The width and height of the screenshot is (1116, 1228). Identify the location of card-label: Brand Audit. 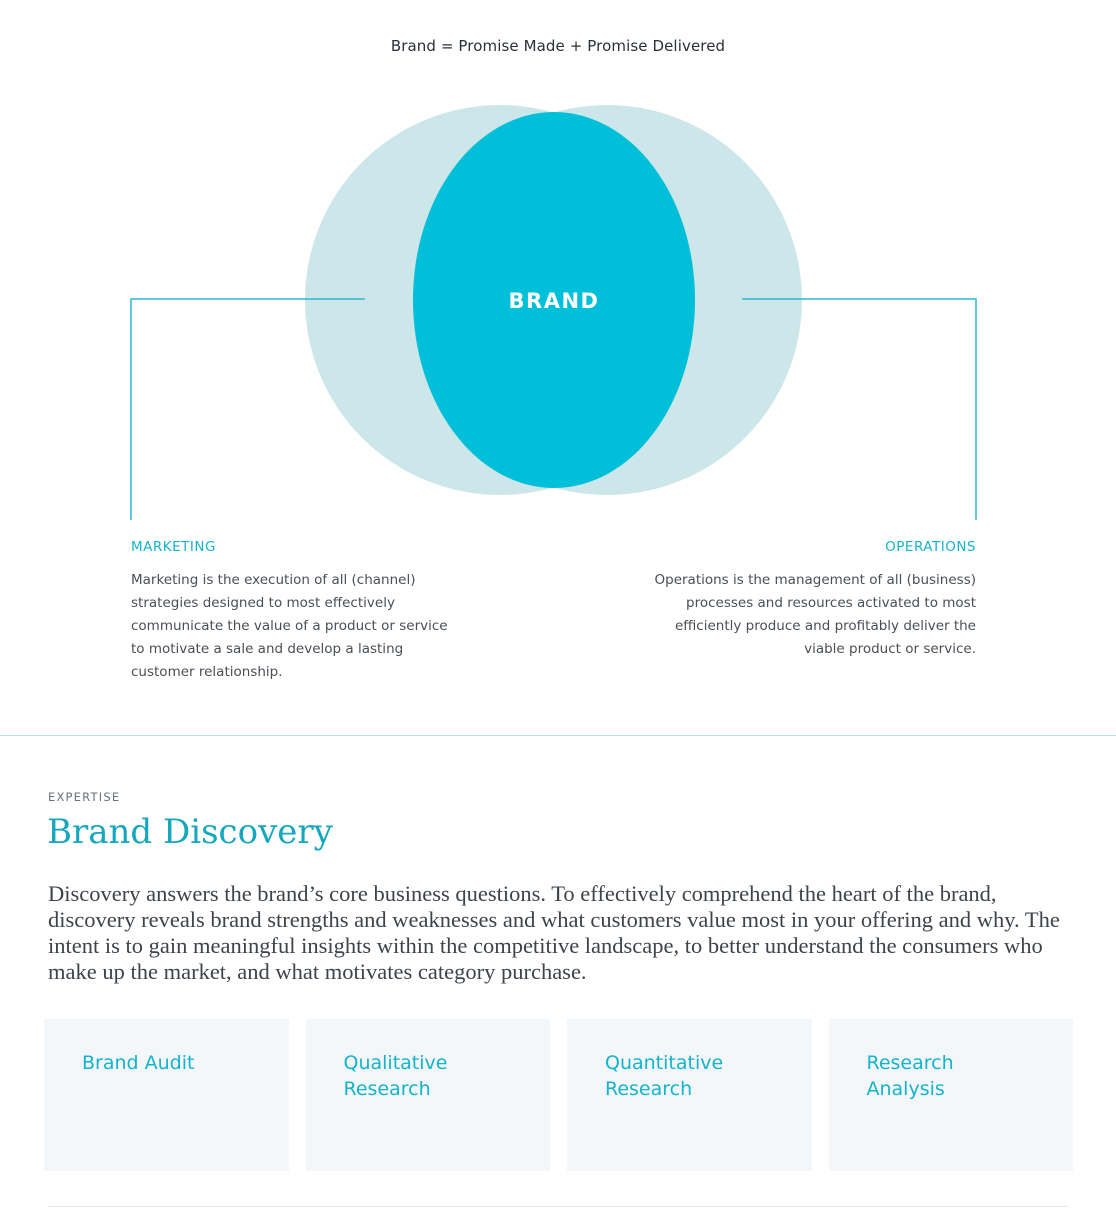
(138, 1063).